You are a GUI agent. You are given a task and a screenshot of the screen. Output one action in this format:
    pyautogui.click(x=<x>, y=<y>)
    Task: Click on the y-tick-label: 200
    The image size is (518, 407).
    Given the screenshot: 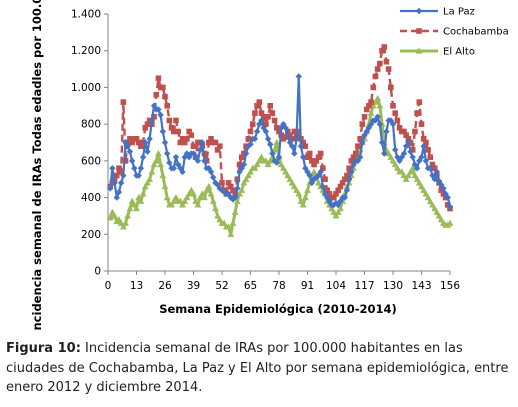 What is the action you would take?
    pyautogui.click(x=91, y=235)
    